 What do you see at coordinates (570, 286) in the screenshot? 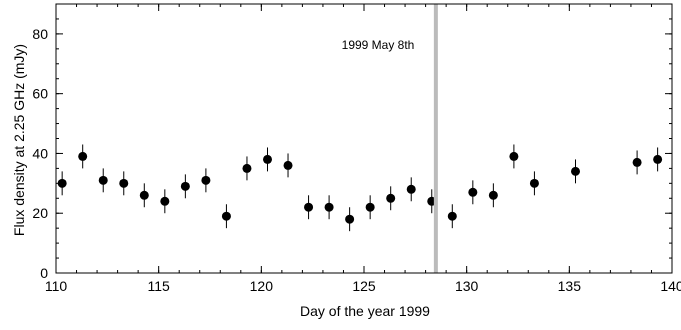
I see `x-tick-label: 135` at bounding box center [570, 286].